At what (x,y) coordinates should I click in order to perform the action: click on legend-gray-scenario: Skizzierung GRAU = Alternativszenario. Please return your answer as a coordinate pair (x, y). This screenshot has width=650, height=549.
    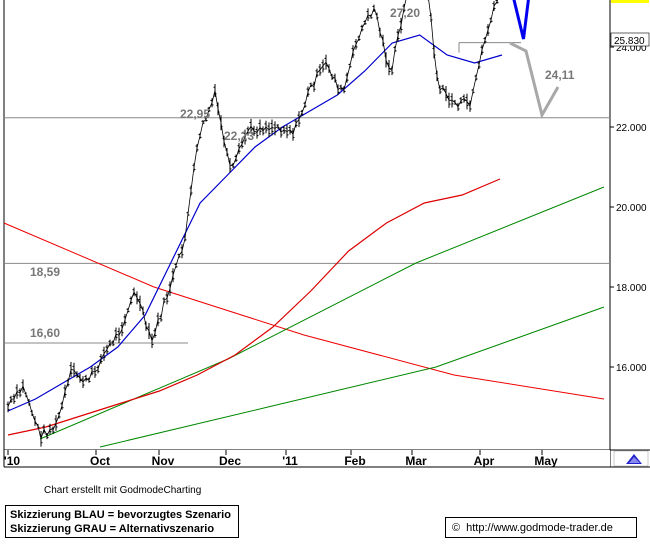
    Looking at the image, I should click on (112, 529).